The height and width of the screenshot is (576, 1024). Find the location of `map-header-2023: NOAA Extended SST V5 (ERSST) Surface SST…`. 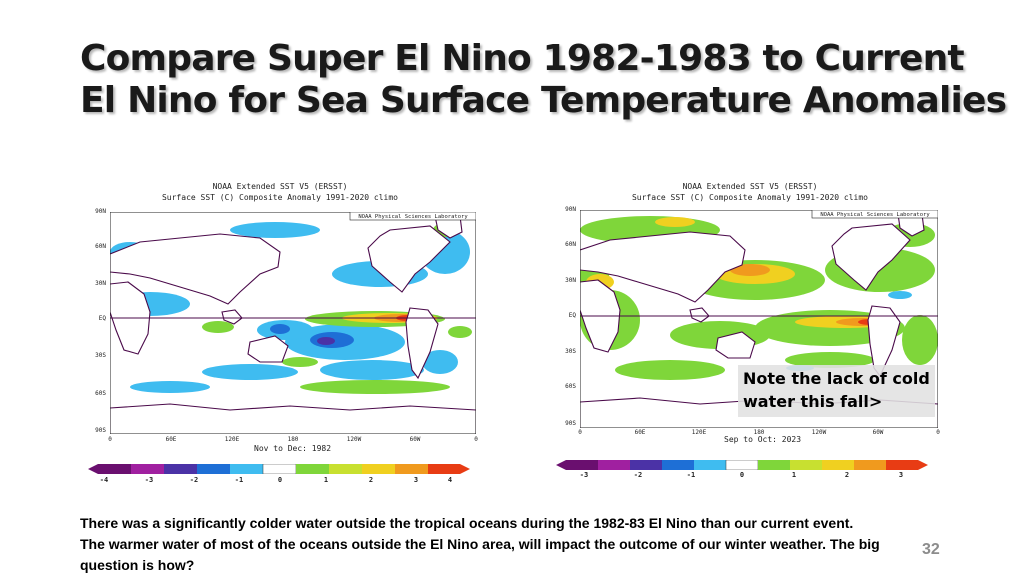

map-header-2023: NOAA Extended SST V5 (ERSST) Surface SST… is located at coordinates (750, 192).